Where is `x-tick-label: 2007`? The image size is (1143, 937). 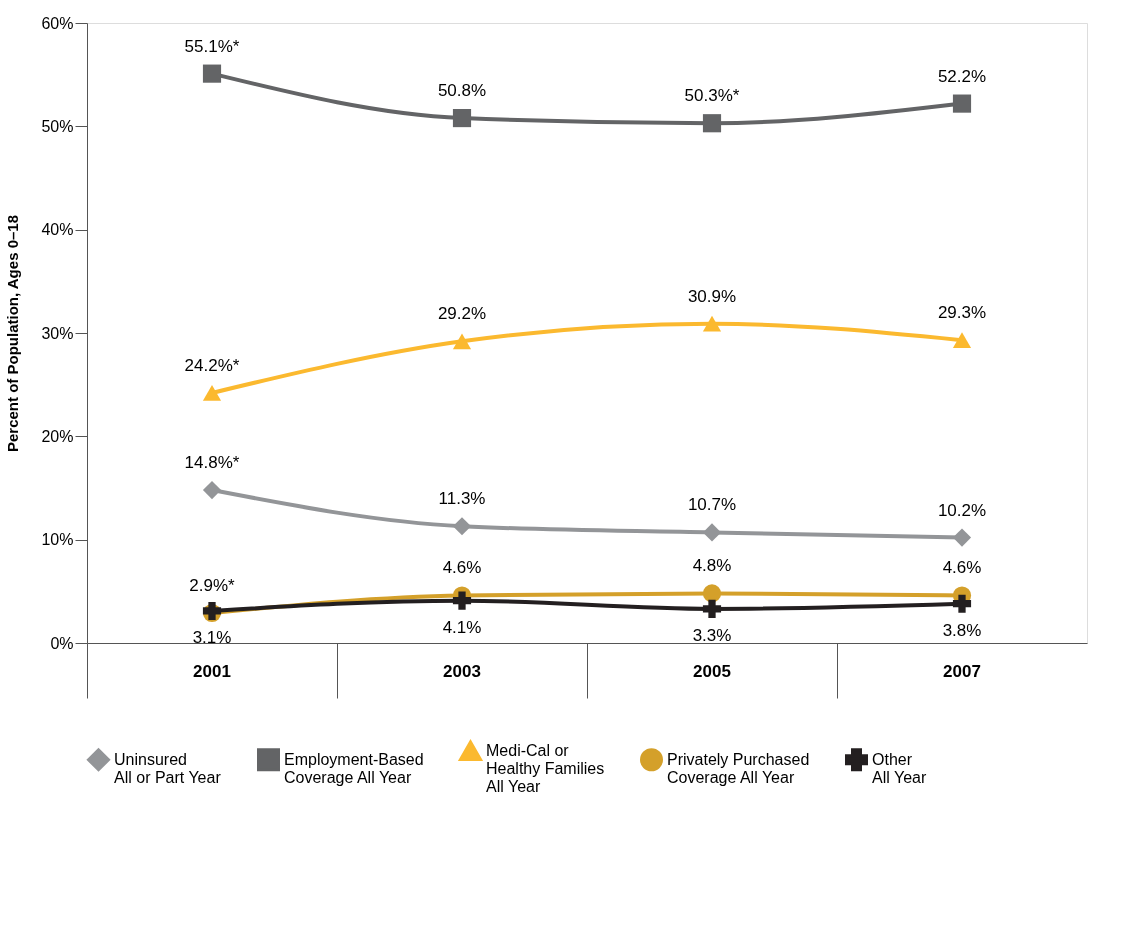 x-tick-label: 2007 is located at coordinates (962, 671).